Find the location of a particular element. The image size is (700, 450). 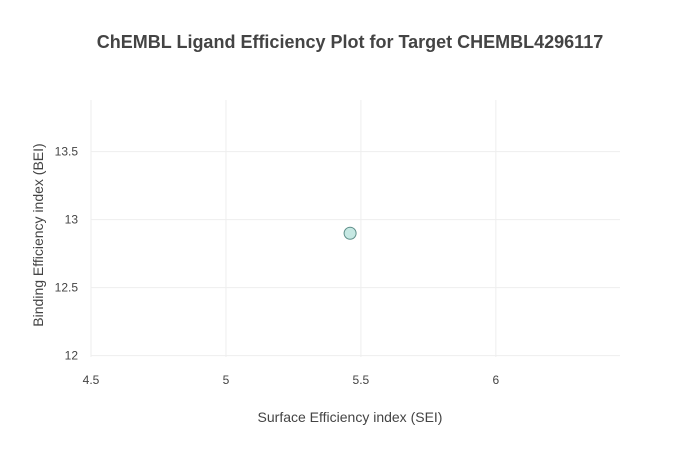

data-points is located at coordinates (350, 233).